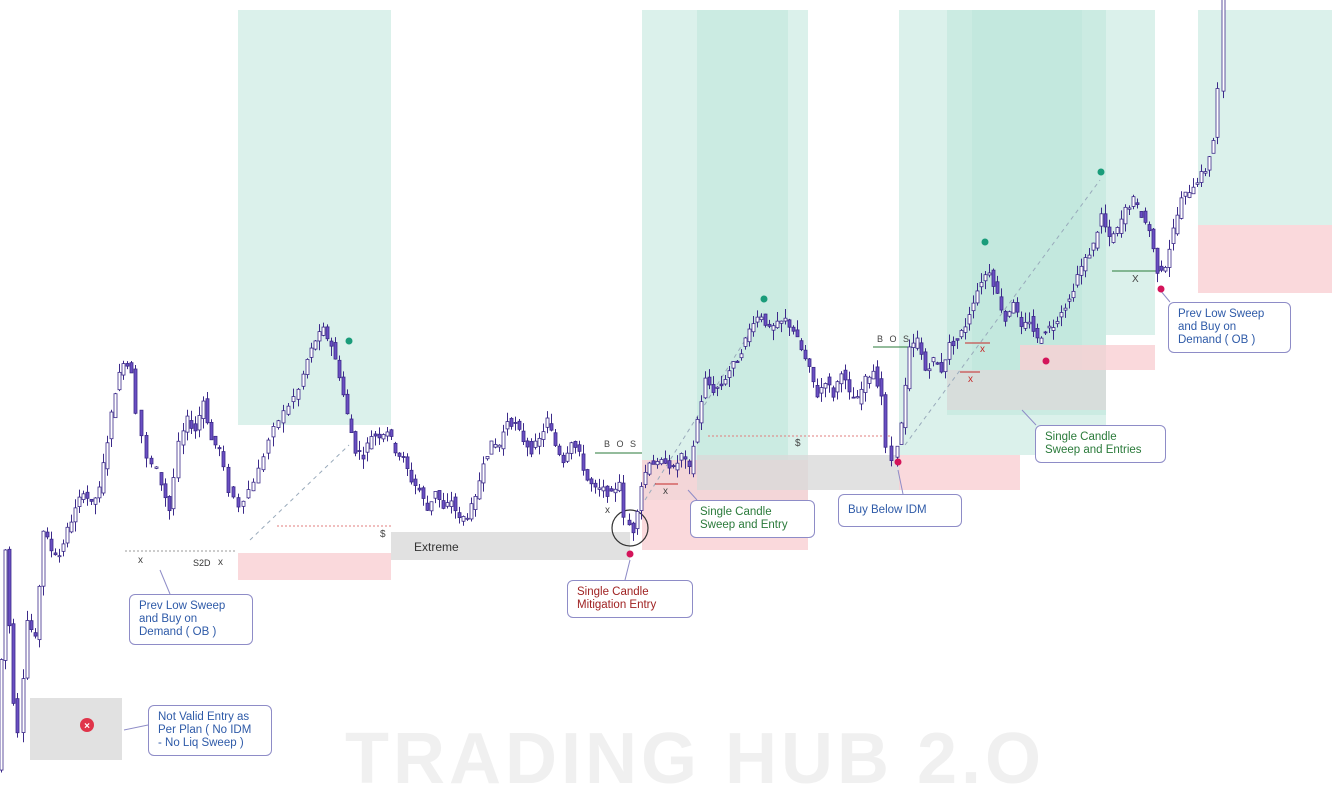 This screenshot has height=800, width=1342. What do you see at coordinates (1100, 444) in the screenshot?
I see `callout-sweep-and-entries: Single Candle Sweep and Entries` at bounding box center [1100, 444].